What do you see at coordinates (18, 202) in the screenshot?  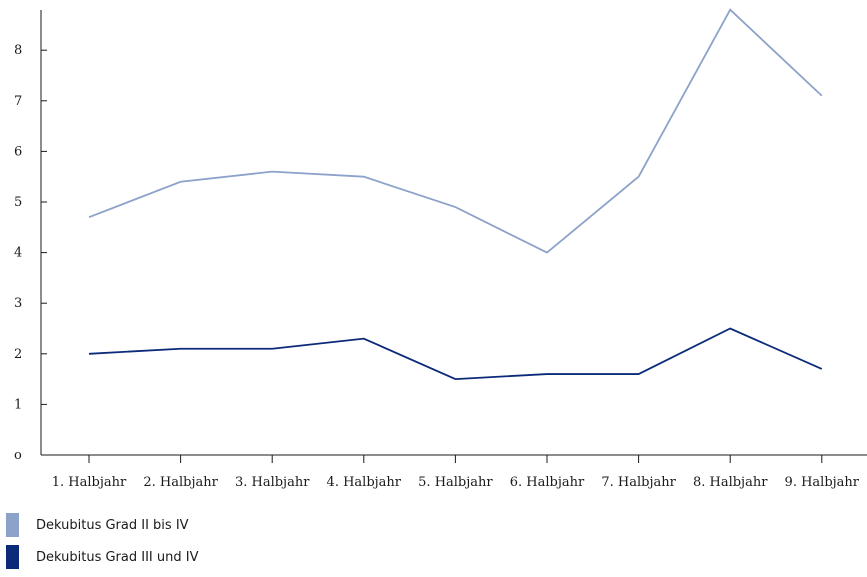 I see `y-tick-label: 5` at bounding box center [18, 202].